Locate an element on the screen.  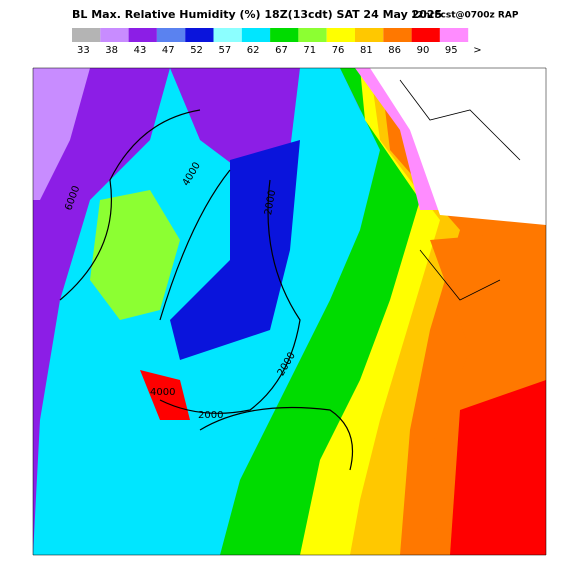
legend-label: 47 is located at coordinates (168, 50).